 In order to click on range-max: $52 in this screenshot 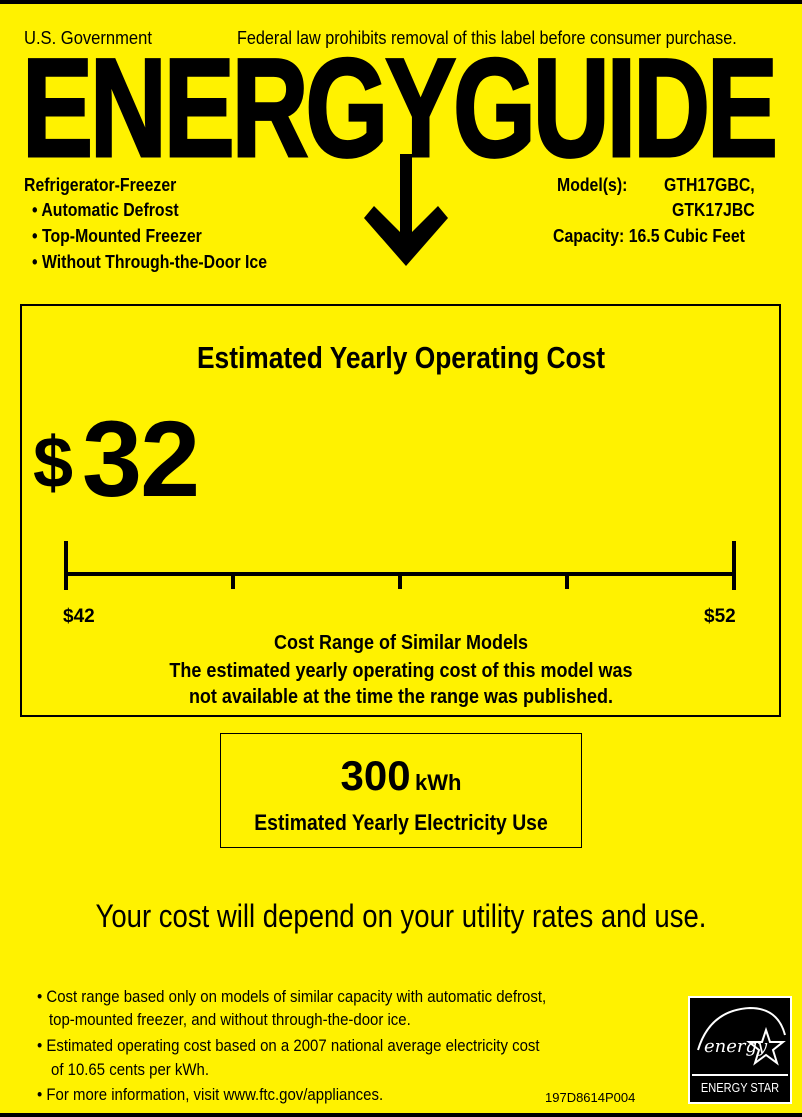, I will do `click(720, 616)`.